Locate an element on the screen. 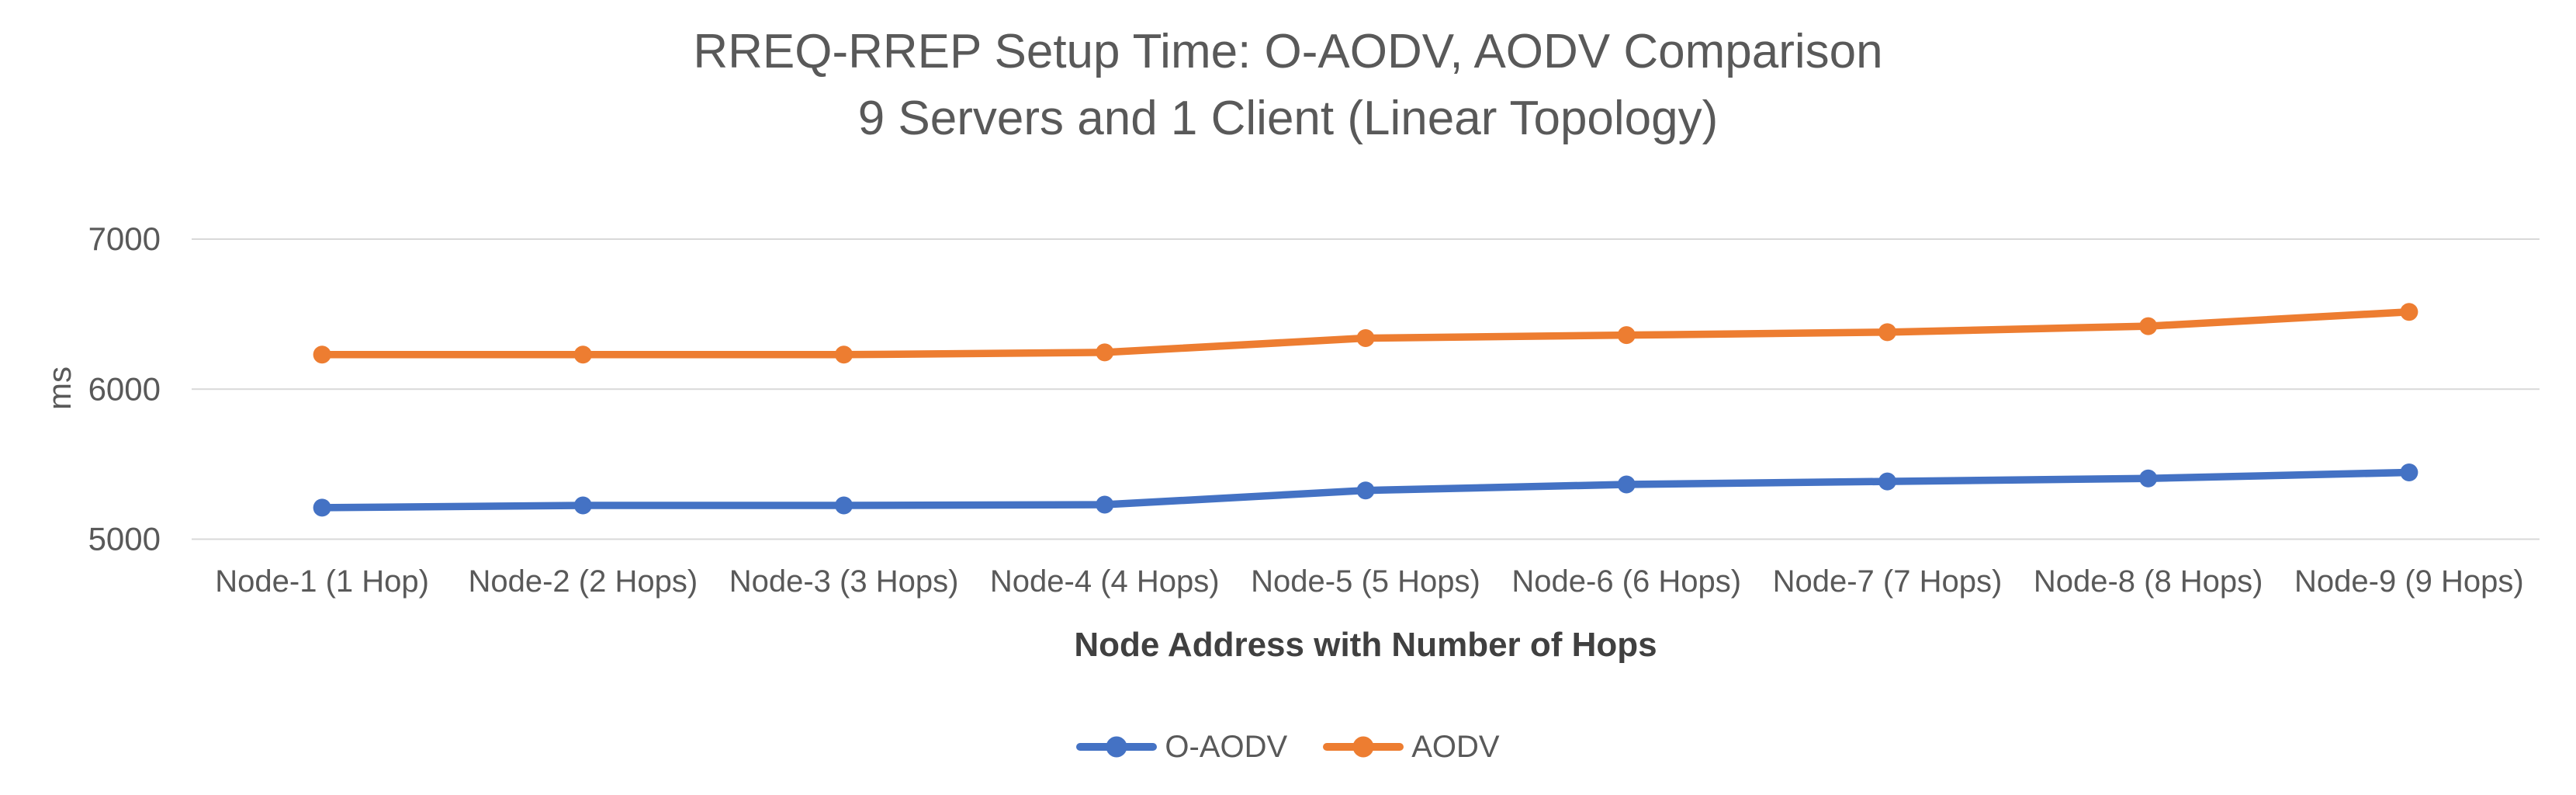  y-tick-label-7000: 7000 is located at coordinates (124, 238).